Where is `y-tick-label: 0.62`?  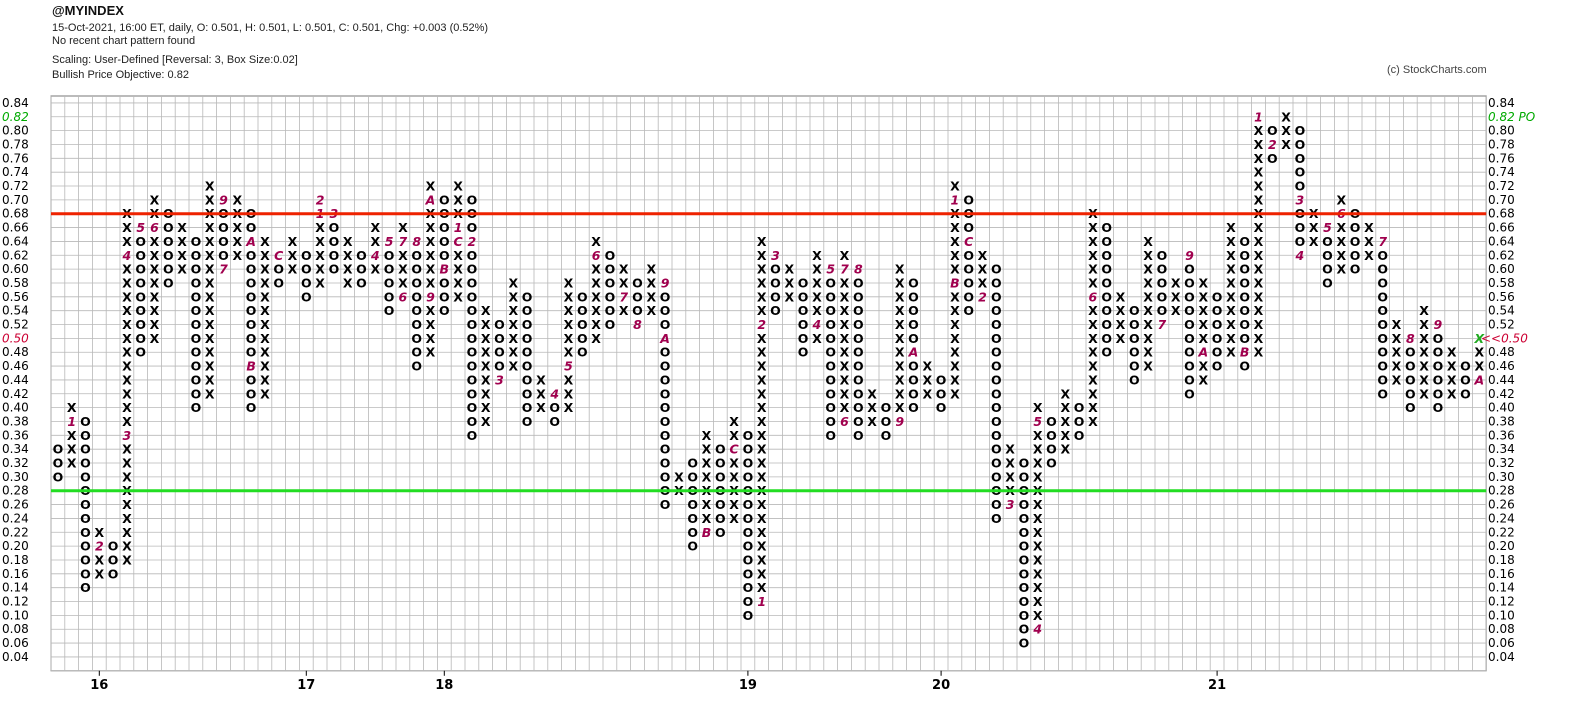 y-tick-label: 0.62 is located at coordinates (15, 255).